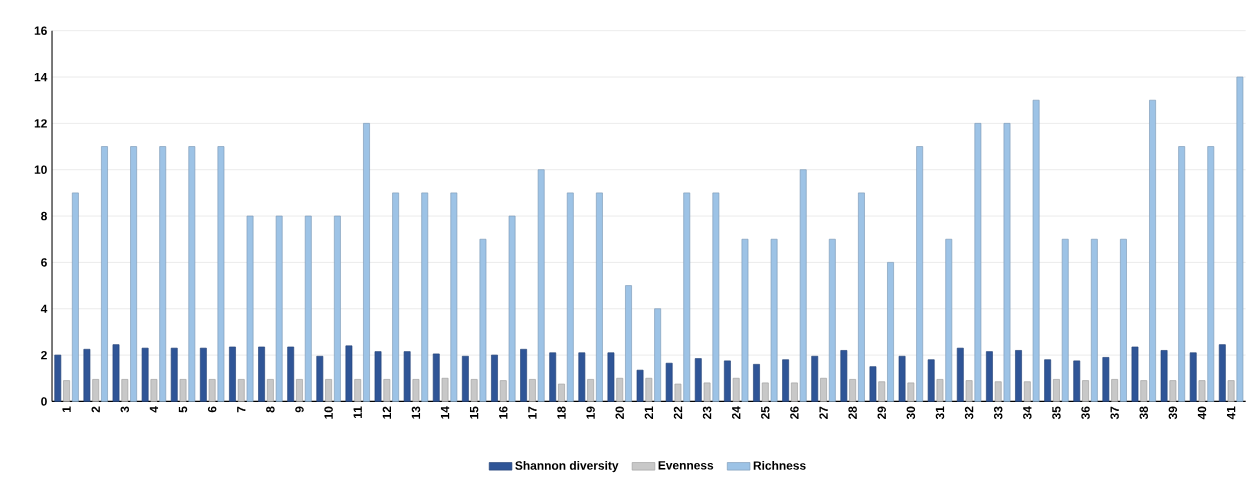 The height and width of the screenshot is (477, 1259). What do you see at coordinates (969, 412) in the screenshot?
I see `x-tick-label: 32` at bounding box center [969, 412].